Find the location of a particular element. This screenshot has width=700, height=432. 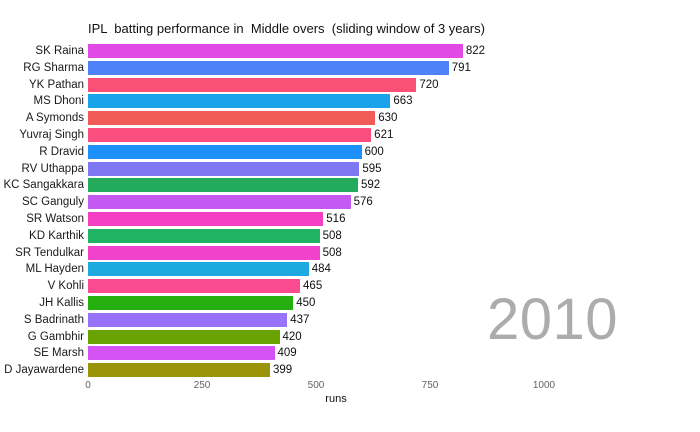

category-label: KD Karthik is located at coordinates (56, 235).